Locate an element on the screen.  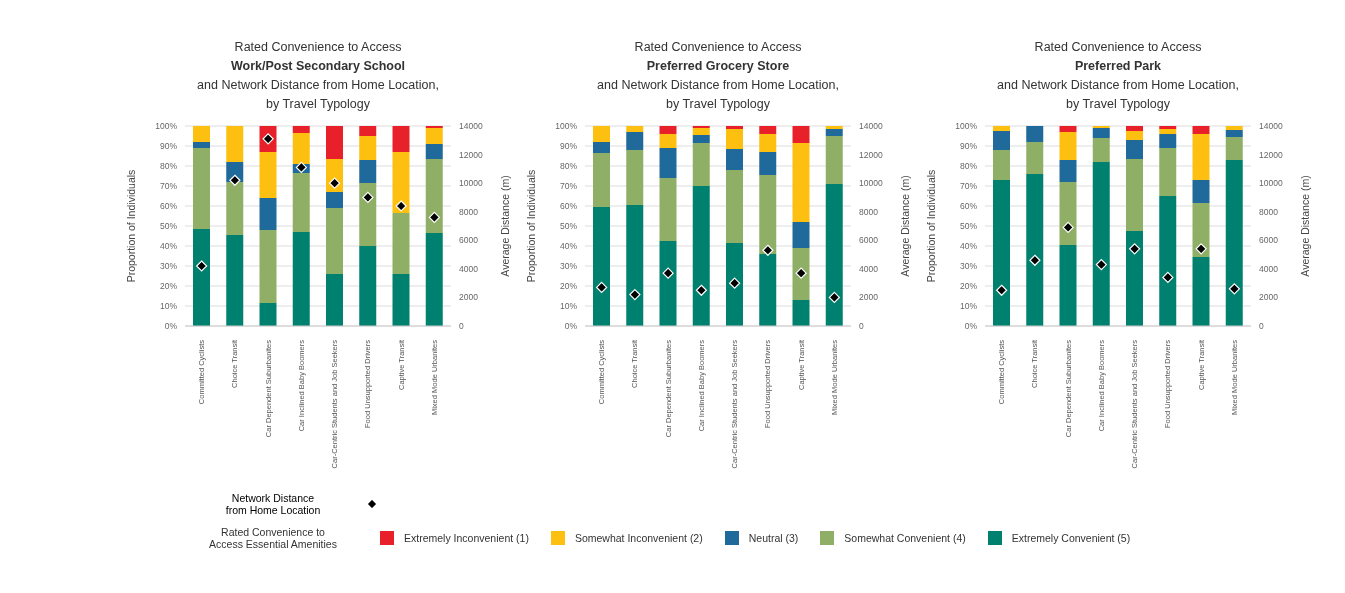
y-tick-label: 70% is located at coordinates (968, 186).